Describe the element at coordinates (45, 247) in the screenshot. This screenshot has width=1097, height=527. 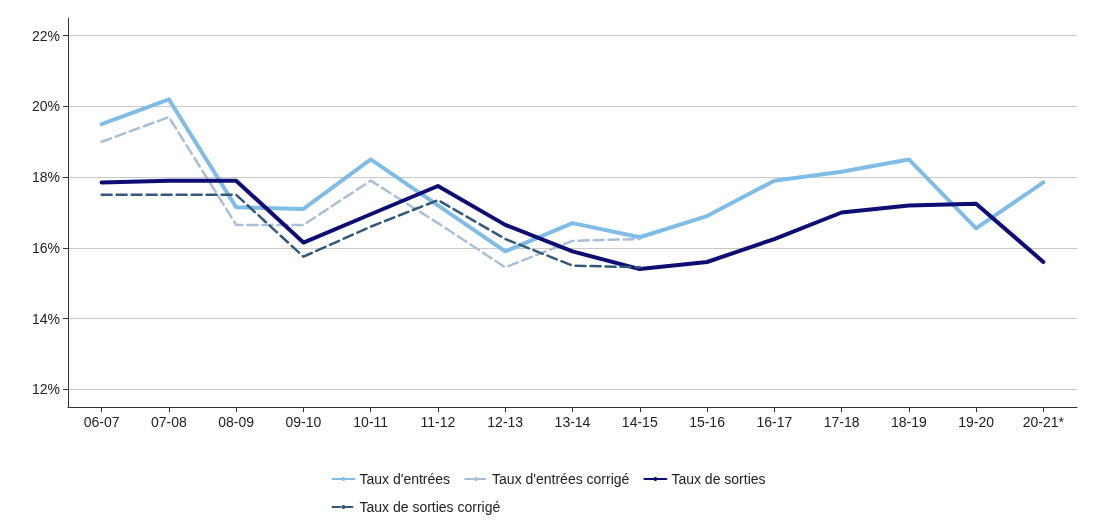
I see `y-tick-label: 16%` at that location.